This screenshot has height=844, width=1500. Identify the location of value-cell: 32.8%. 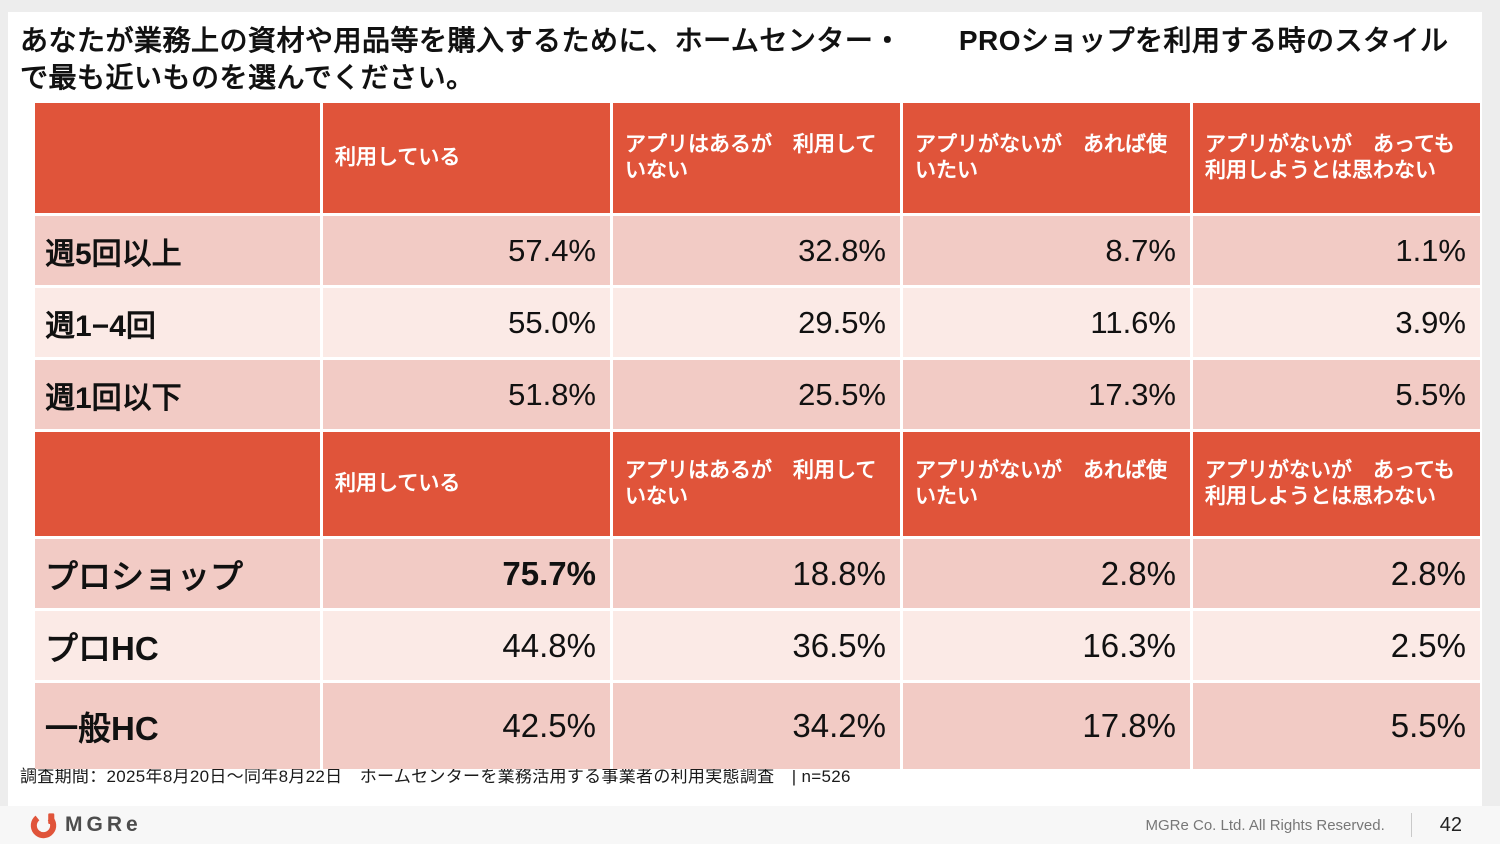
(756, 250).